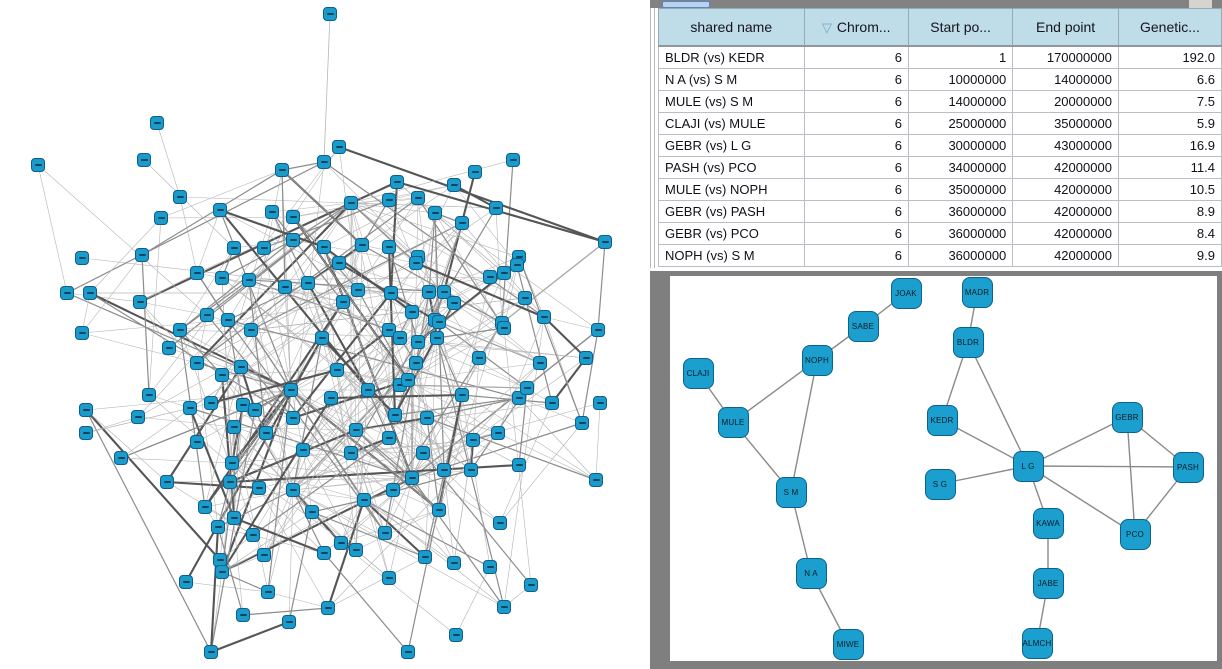 The image size is (1222, 669). What do you see at coordinates (960, 101) in the screenshot?
I see `cell-value: 14000000` at bounding box center [960, 101].